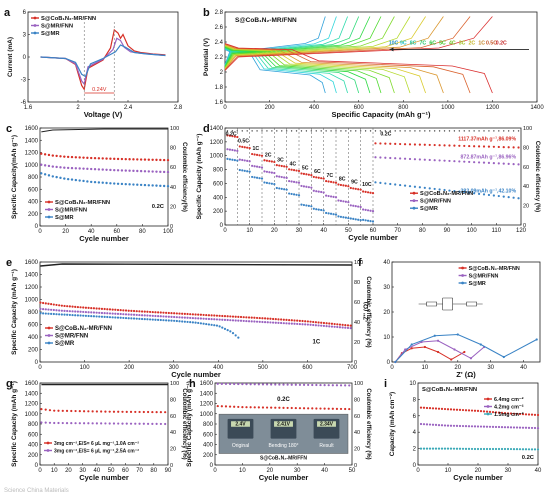 The width and height of the screenshot is (554, 495). What do you see at coordinates (381, 114) in the screenshot?
I see `x-axis-label: Specific Capacity (mAh g⁻¹)` at bounding box center [381, 114].